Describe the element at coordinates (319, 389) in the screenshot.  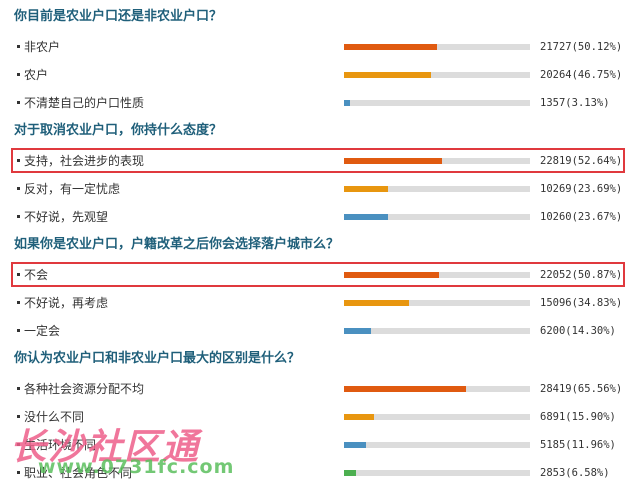
I see `option-row: 各种社会资源分配不均 28419(65.56%)` at that location.